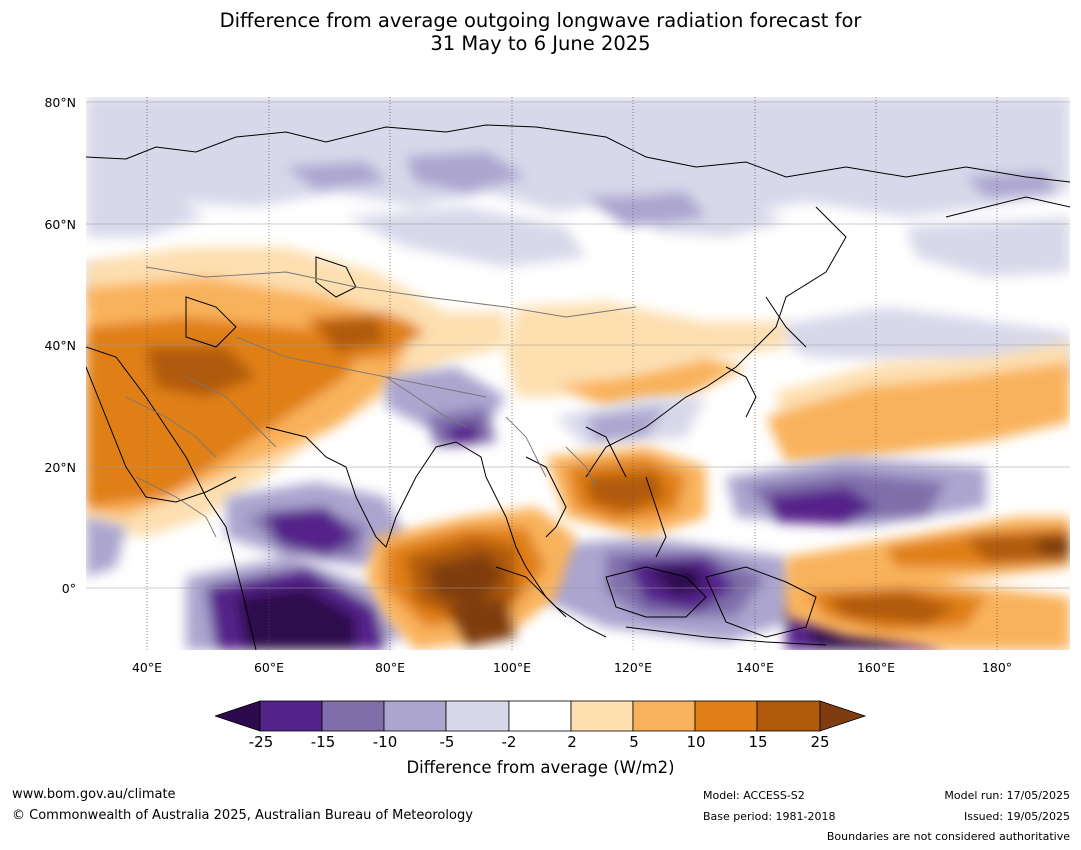 The width and height of the screenshot is (1081, 850). I want to click on colorbar-tick: -15, so click(323, 742).